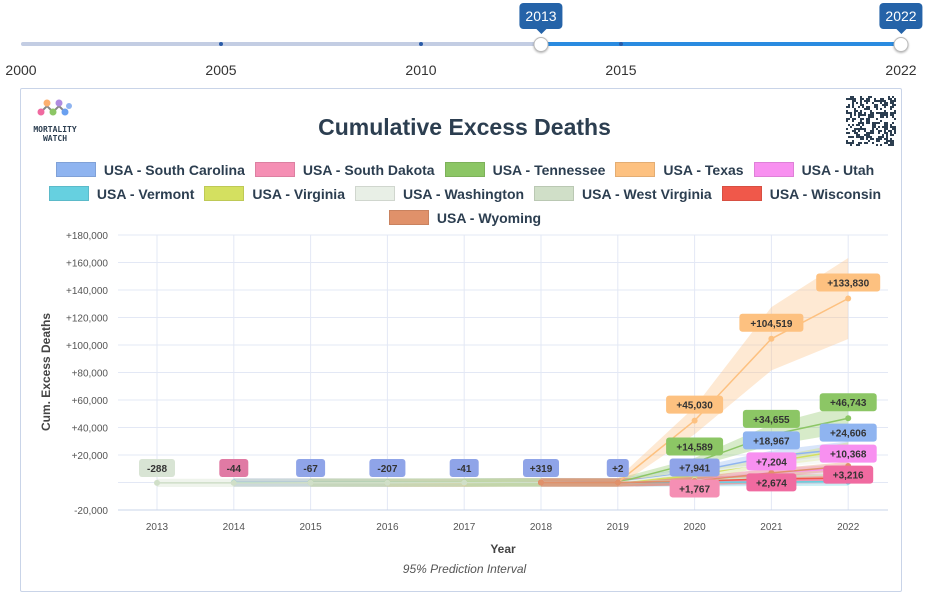 The image size is (929, 595). I want to click on x-axis-title: Year, so click(503, 549).